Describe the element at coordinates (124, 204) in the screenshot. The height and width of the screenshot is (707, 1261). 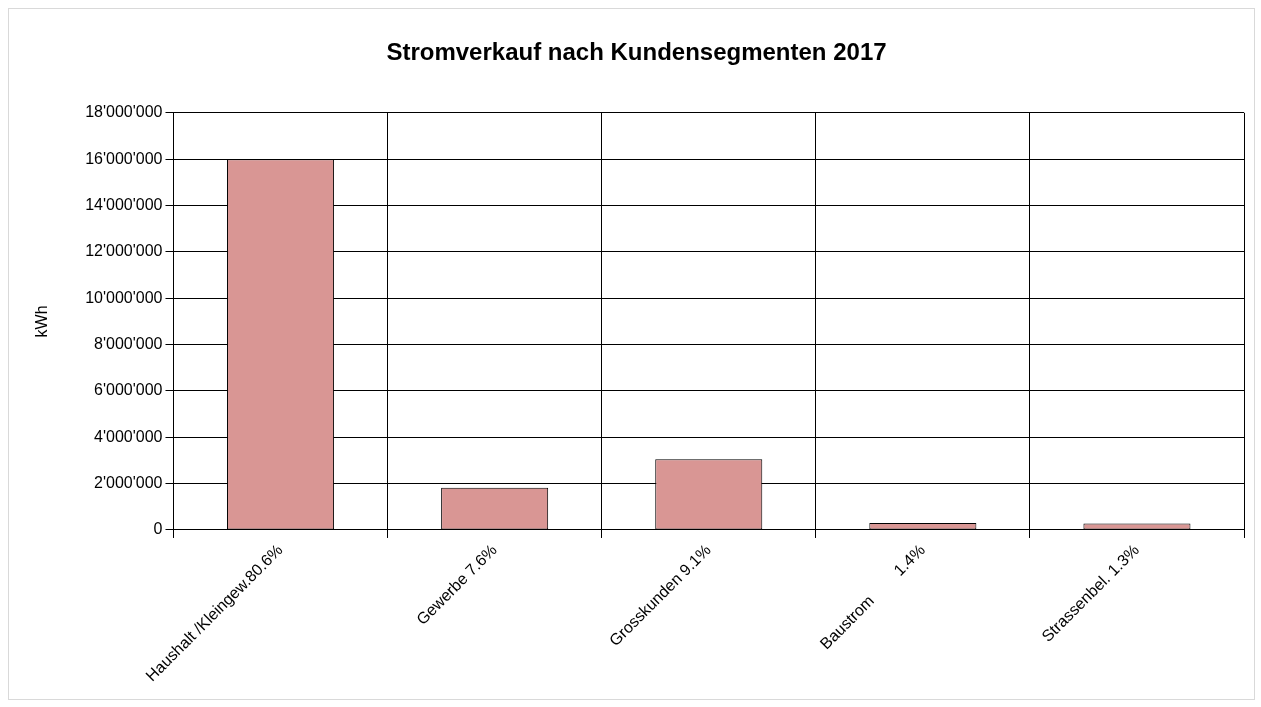
I see `y-tick-label: 14'000'000` at that location.